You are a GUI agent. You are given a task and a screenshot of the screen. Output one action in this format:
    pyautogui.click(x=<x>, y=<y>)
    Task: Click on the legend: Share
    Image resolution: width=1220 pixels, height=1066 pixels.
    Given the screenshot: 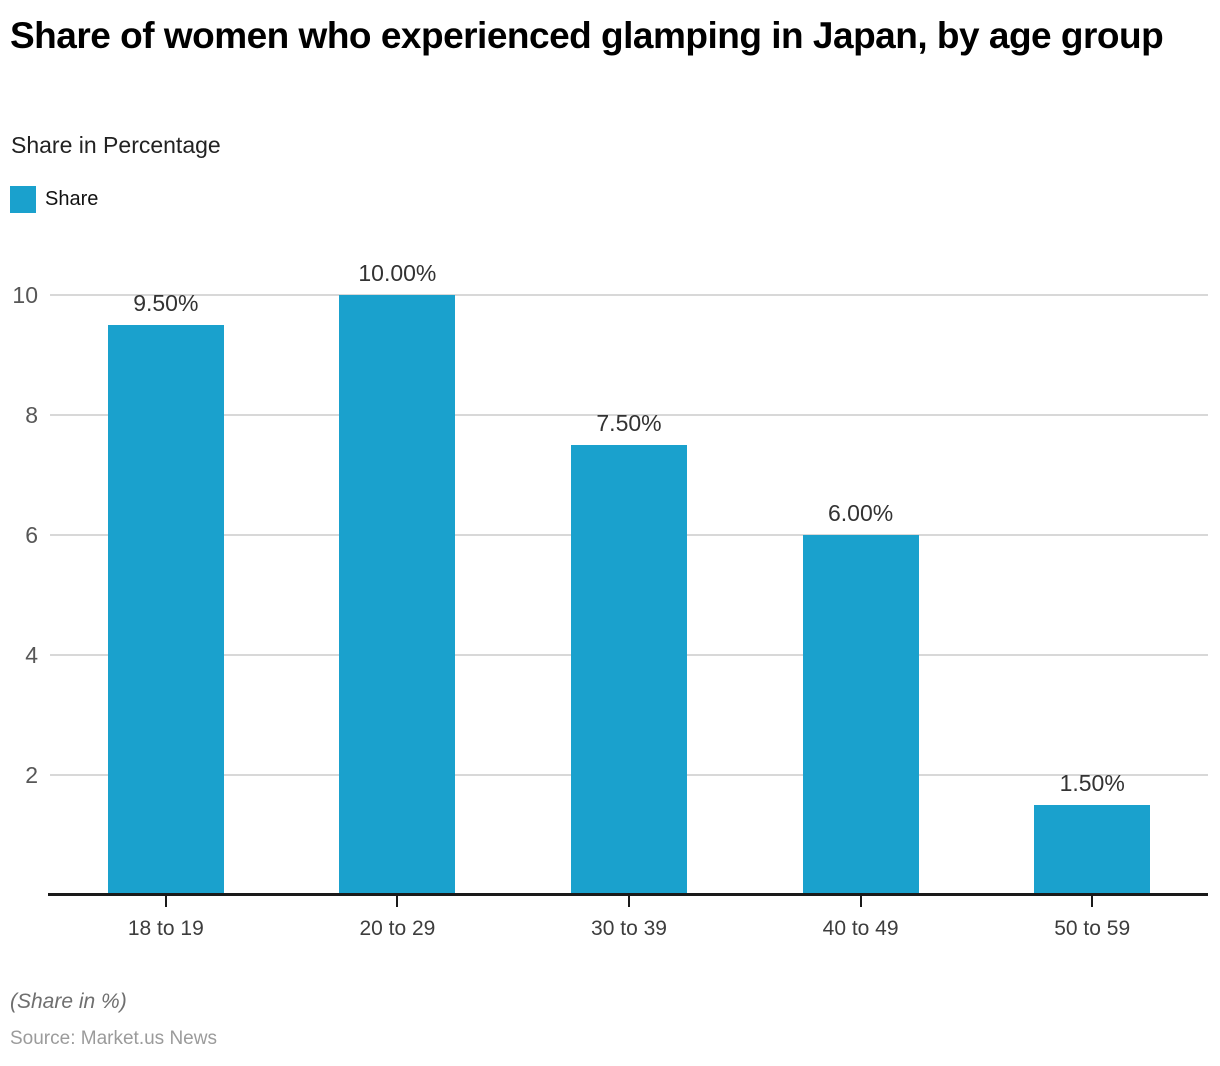 What is the action you would take?
    pyautogui.click(x=54, y=199)
    